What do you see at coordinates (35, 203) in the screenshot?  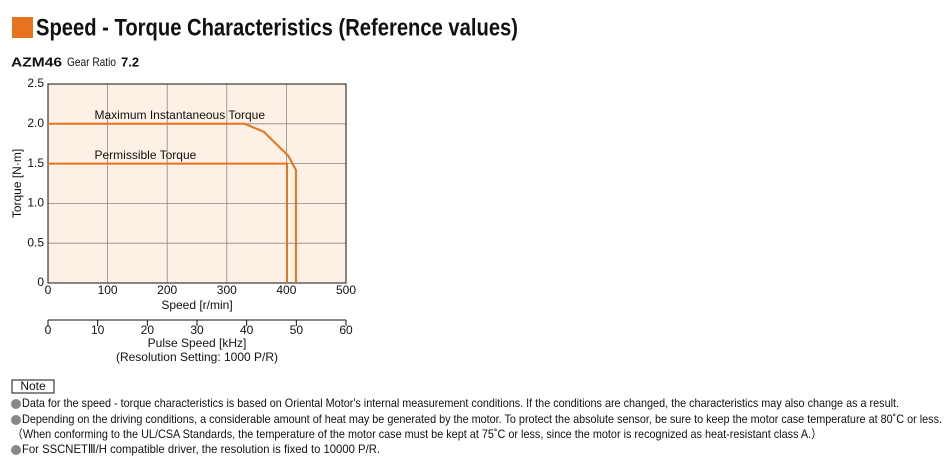 I see `y-tick-label: 1.0` at bounding box center [35, 203].